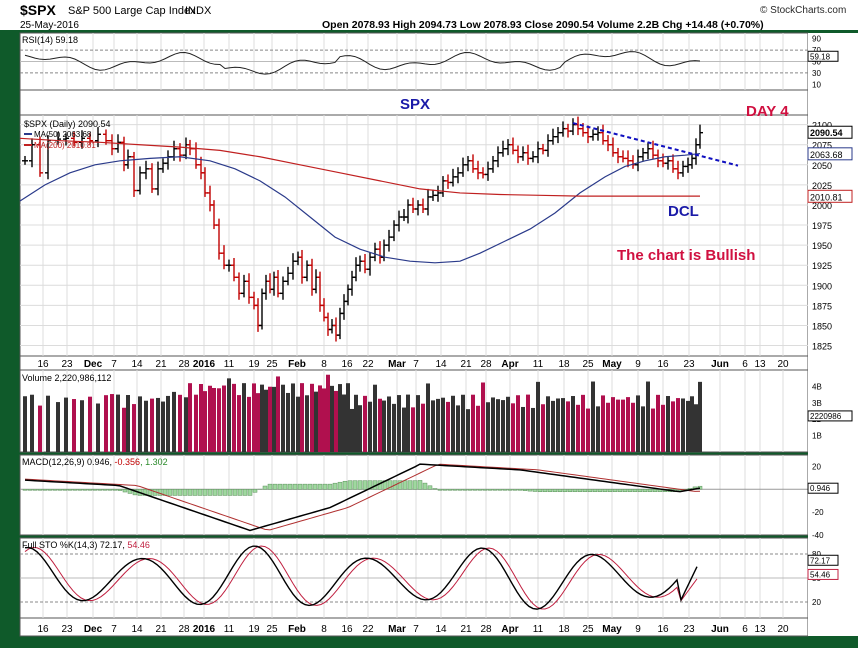  What do you see at coordinates (49, 25) in the screenshot?
I see `chart-date: 25-May-2016` at bounding box center [49, 25].